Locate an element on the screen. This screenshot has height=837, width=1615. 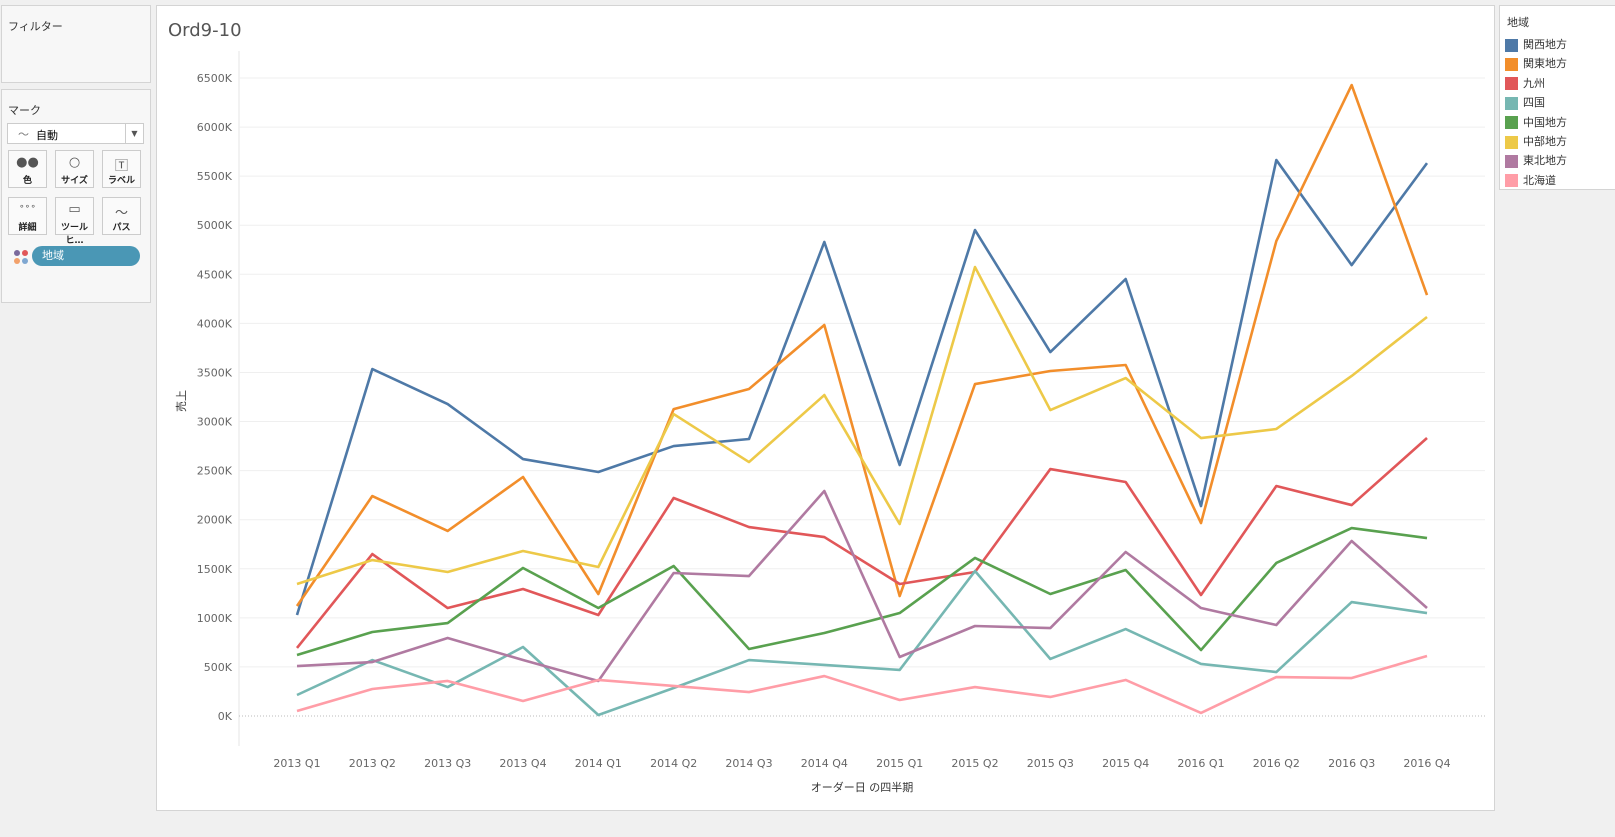
legend-label: 九州 is located at coordinates (1534, 83).